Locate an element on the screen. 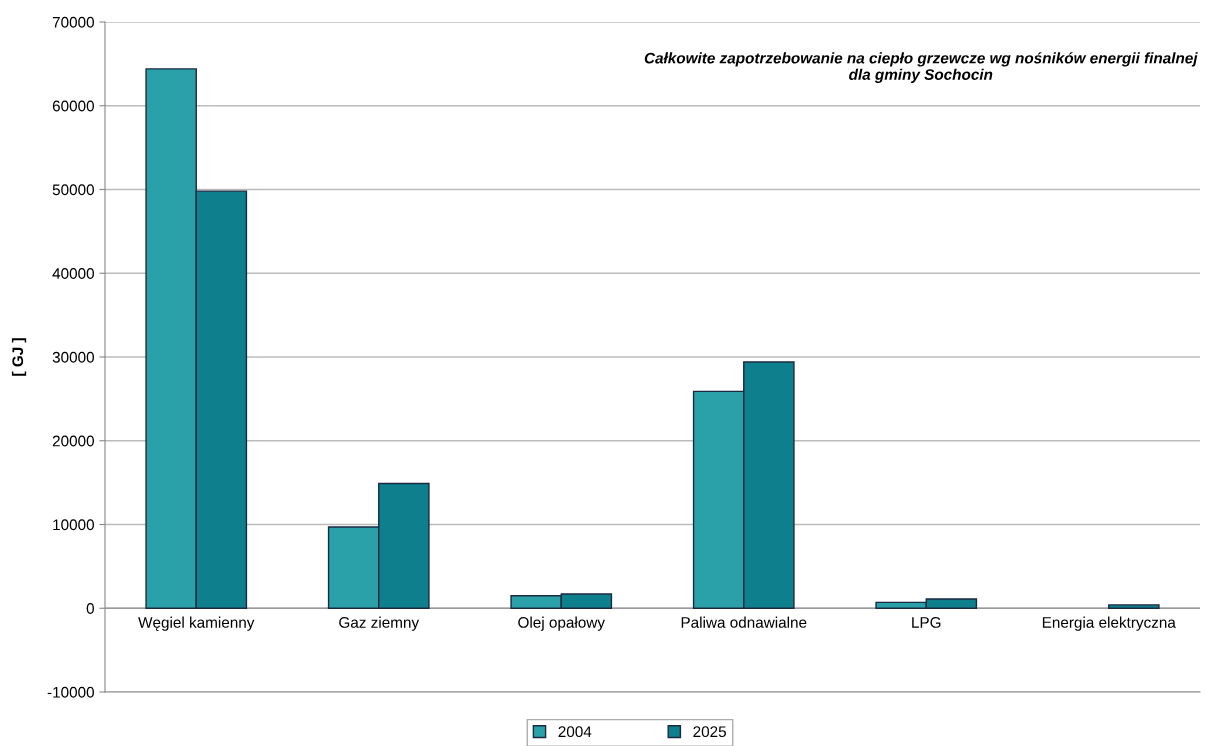 The width and height of the screenshot is (1206, 746). y-tick-label: 70000 is located at coordinates (73, 22).